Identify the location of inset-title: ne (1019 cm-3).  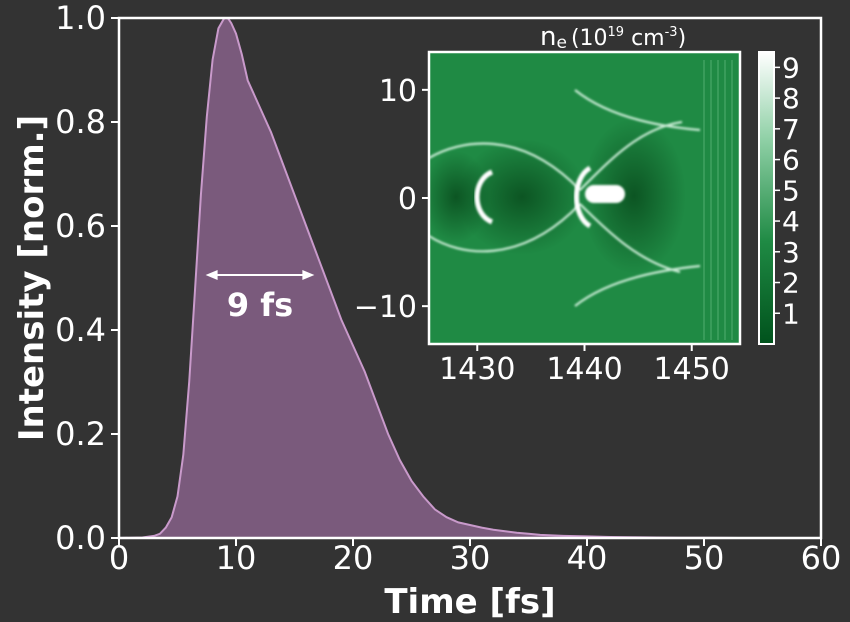
(613, 37).